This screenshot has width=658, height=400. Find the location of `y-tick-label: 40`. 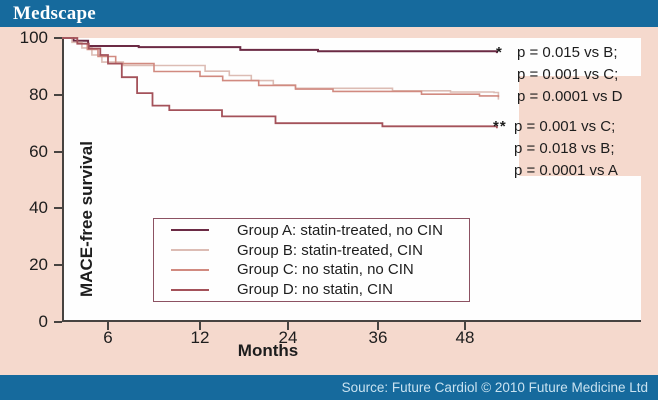

y-tick-label: 40 is located at coordinates (38, 208).